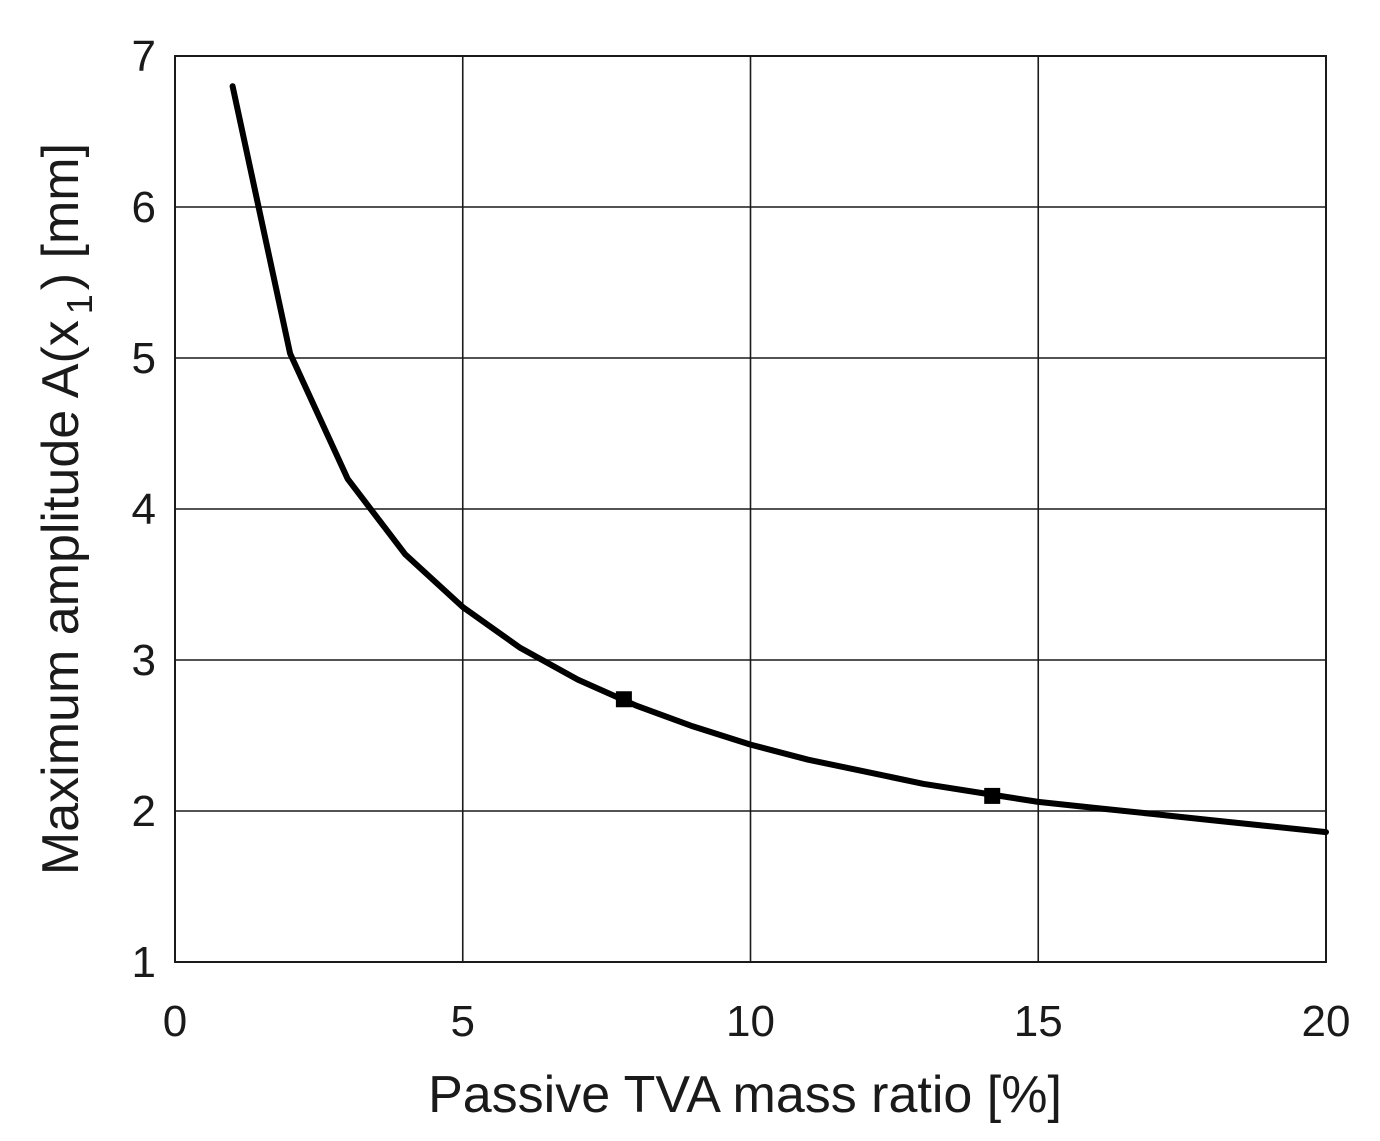  I want to click on y-axis-title: Maximum amplitude A(x 1 ) [mm], so click(66, 509).